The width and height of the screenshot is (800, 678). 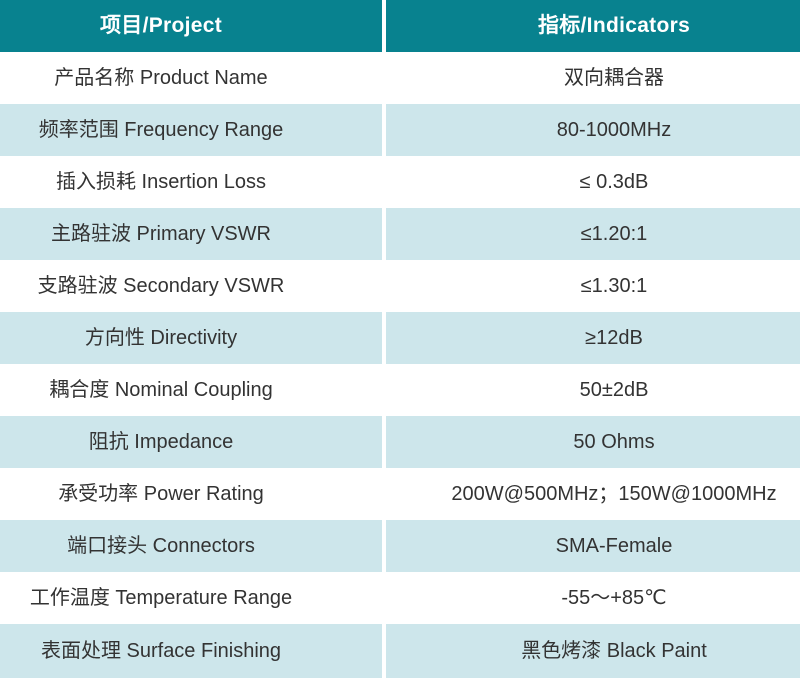 I want to click on table-row: 阻抗 Impedance 50 Ohms, so click(x=400, y=442).